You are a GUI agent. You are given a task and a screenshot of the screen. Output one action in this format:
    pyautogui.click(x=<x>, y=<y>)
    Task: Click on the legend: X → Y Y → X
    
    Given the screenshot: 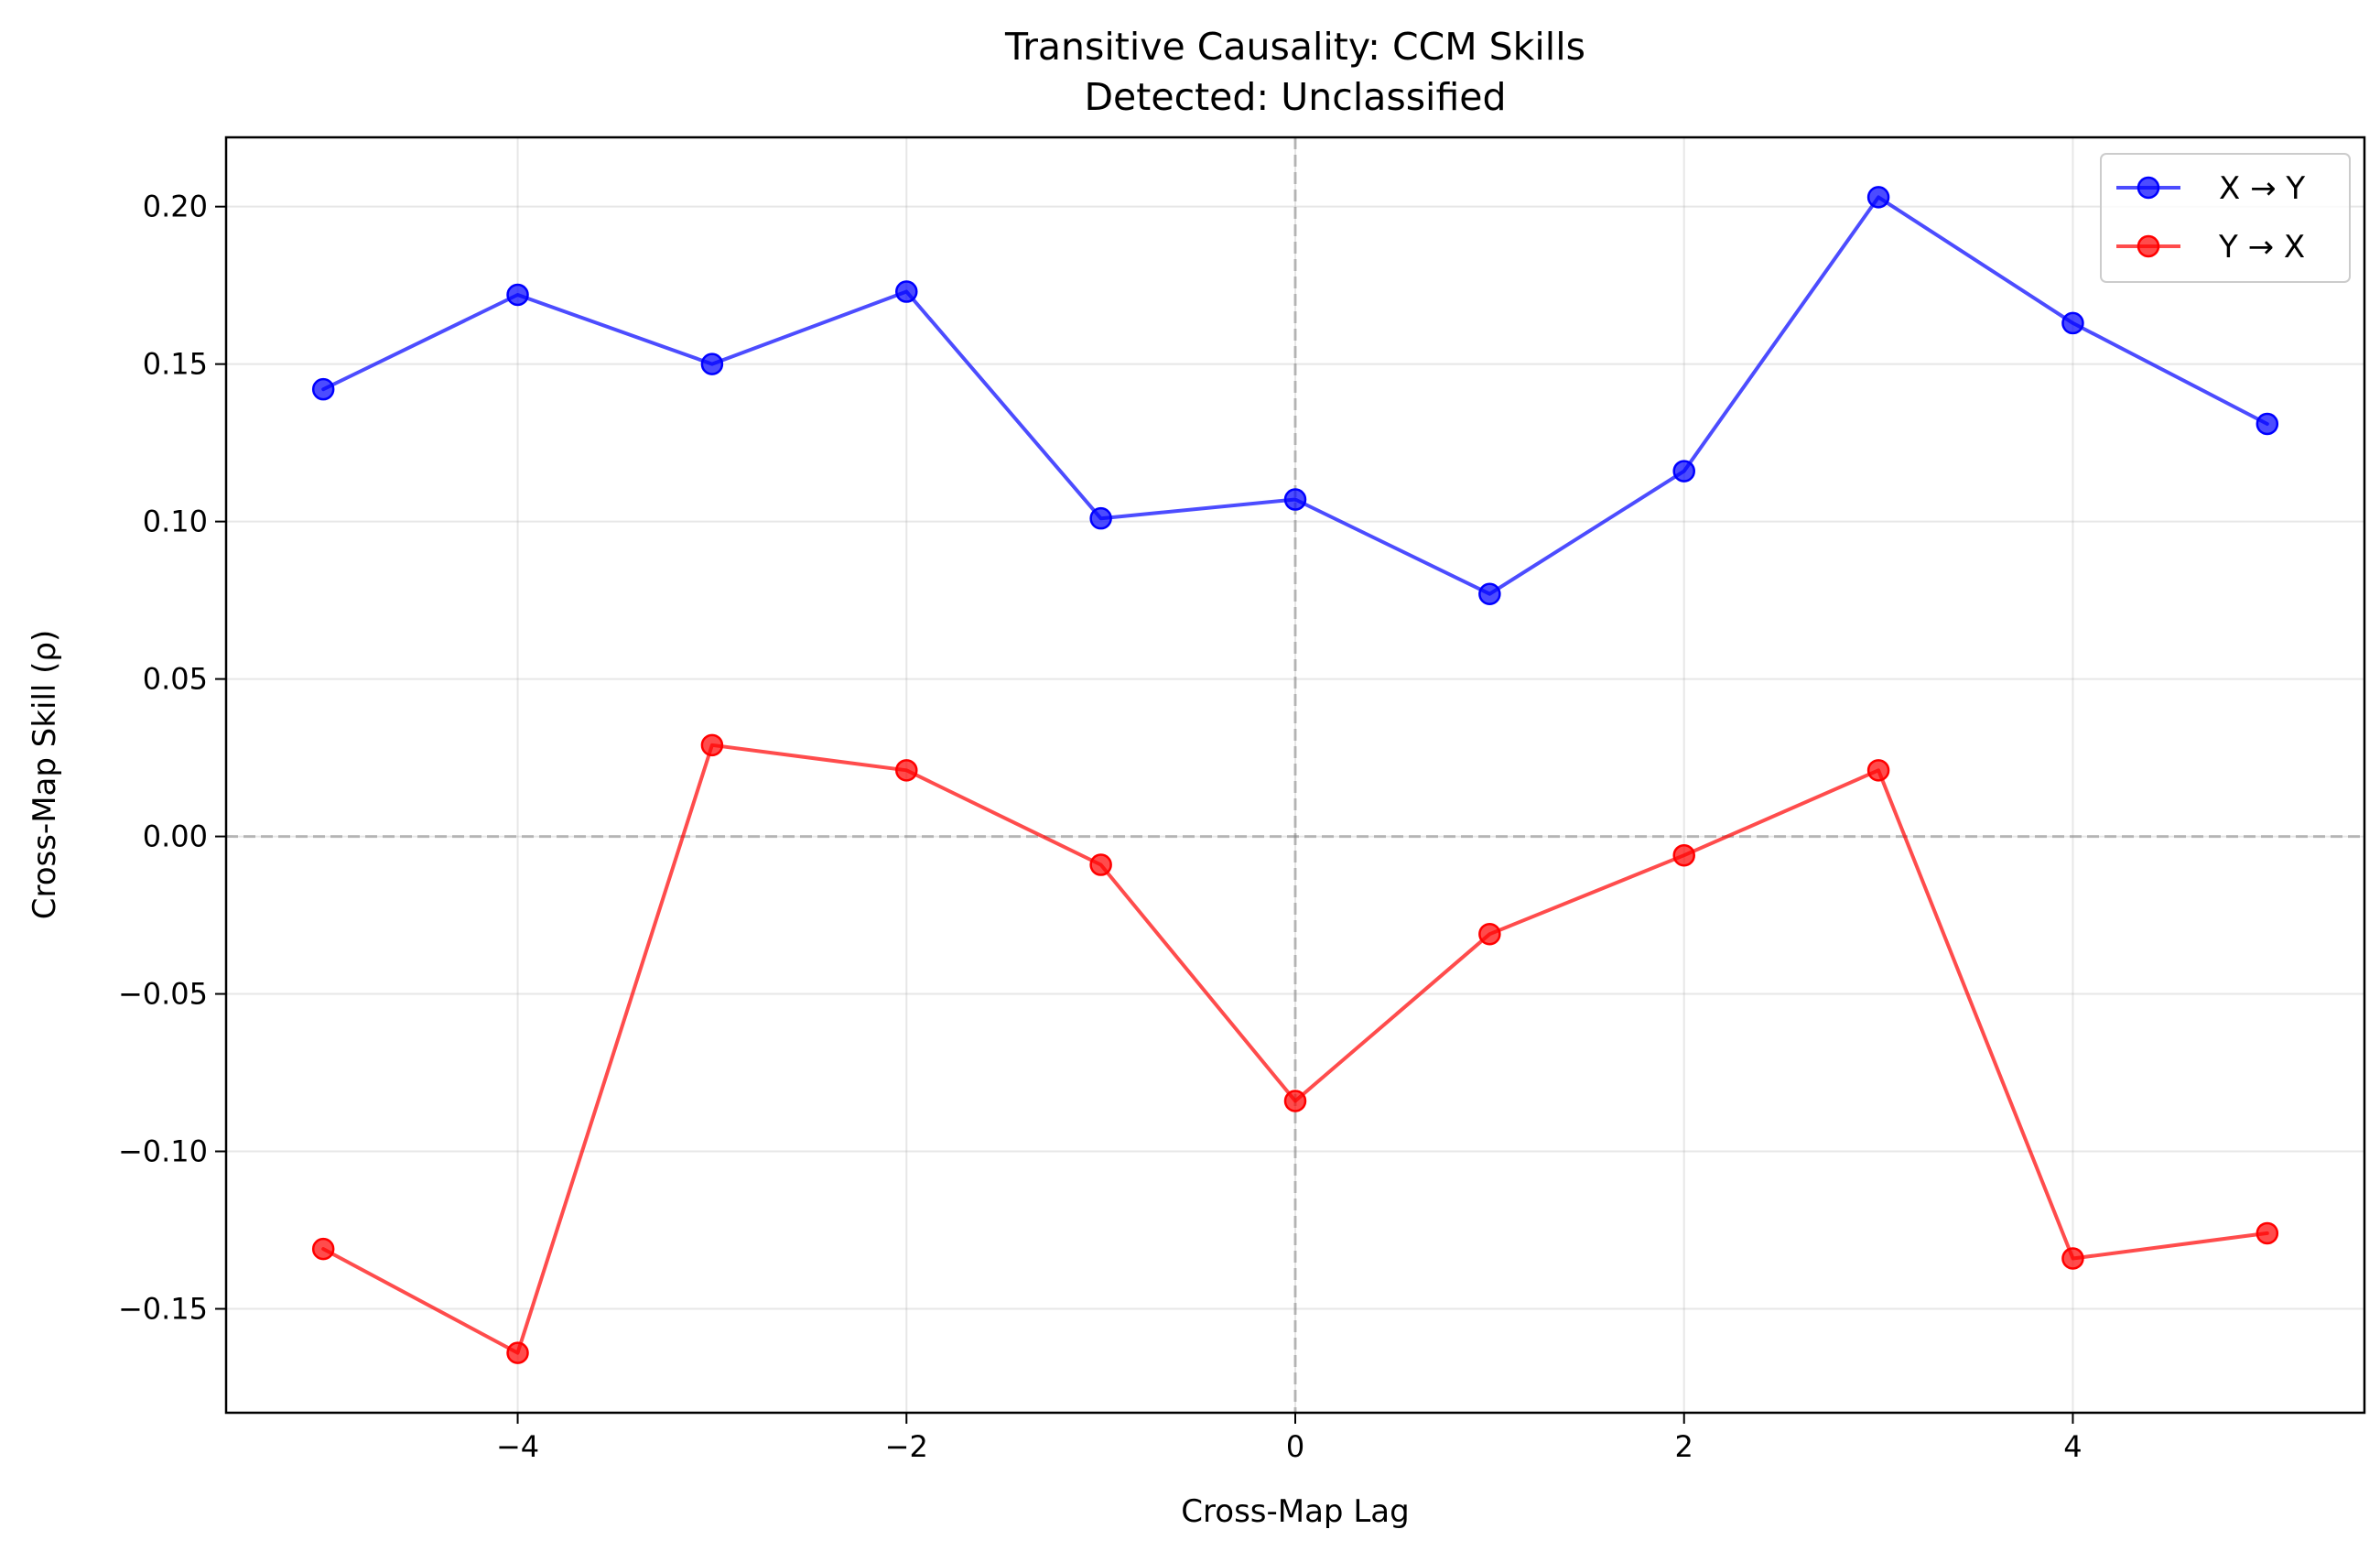 What is the action you would take?
    pyautogui.click(x=2225, y=218)
    